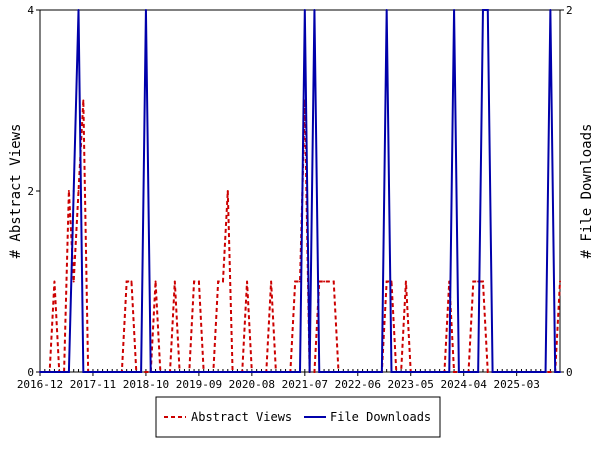  I want to click on right-tick-label: 0, so click(569, 372).